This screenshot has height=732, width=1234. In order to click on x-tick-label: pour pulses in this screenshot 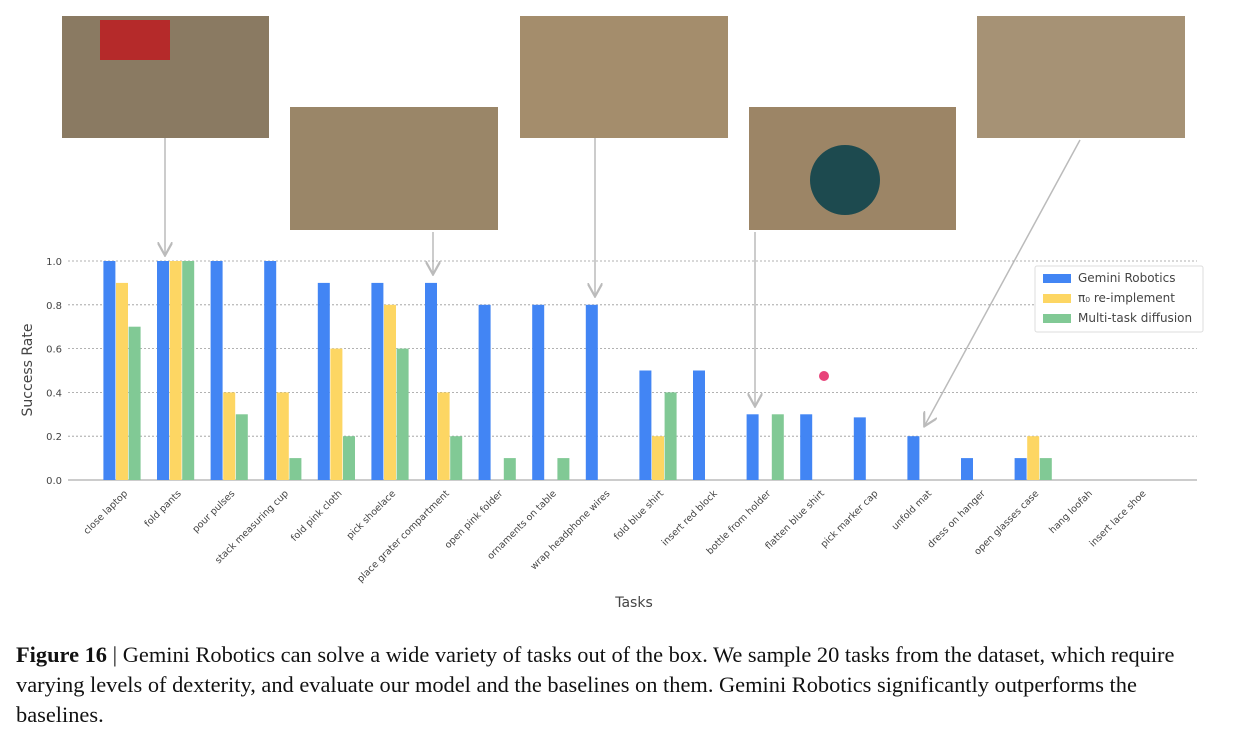, I will do `click(213, 511)`.